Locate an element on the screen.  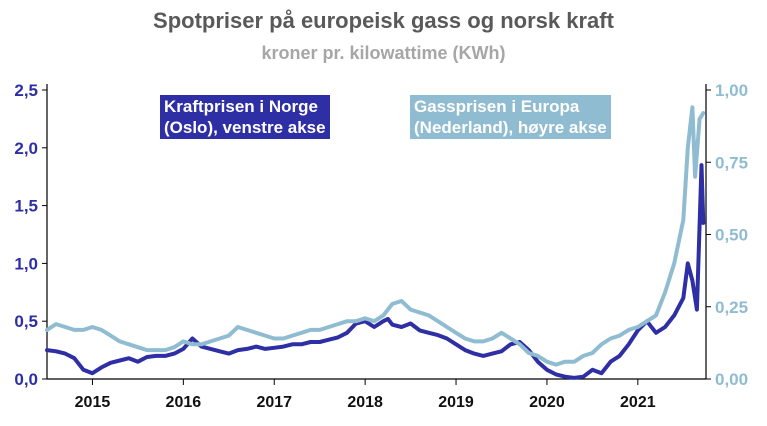
legend-kraft: Kraftprisen i Norge (Oslo), venstre akse is located at coordinates (245, 117).